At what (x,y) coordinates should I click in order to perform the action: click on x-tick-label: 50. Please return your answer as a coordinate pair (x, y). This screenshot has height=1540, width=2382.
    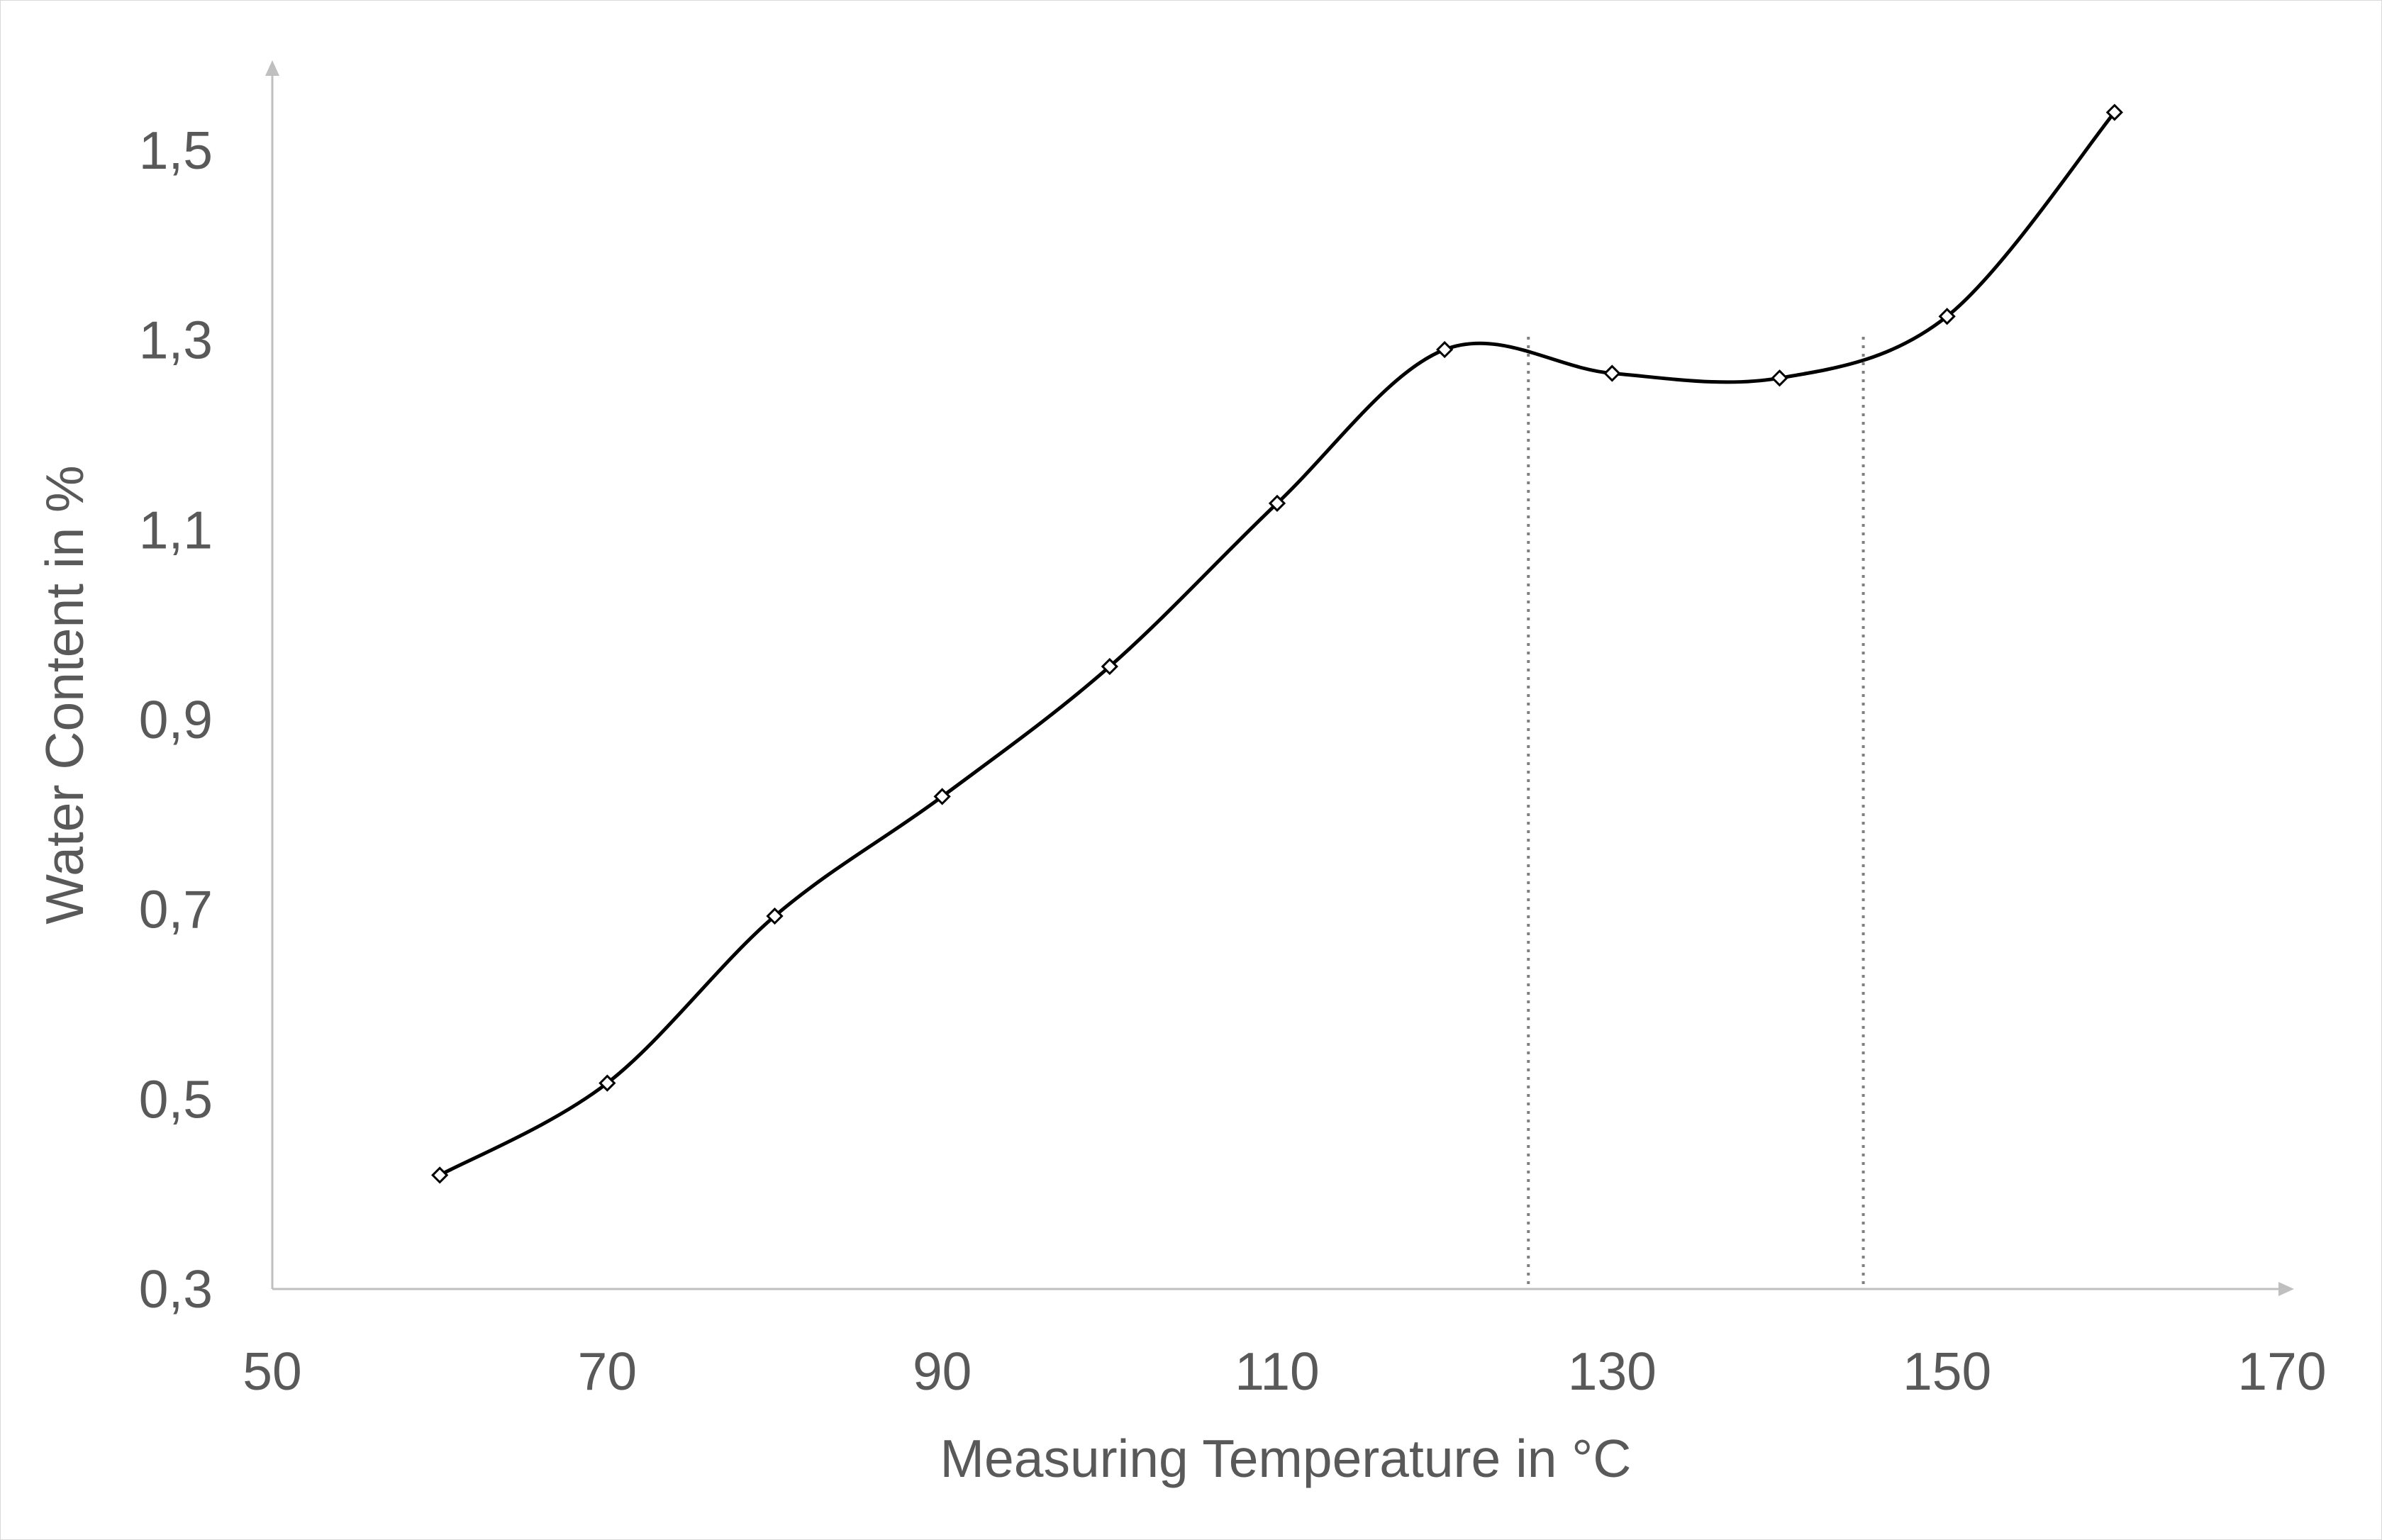
    Looking at the image, I should click on (272, 1371).